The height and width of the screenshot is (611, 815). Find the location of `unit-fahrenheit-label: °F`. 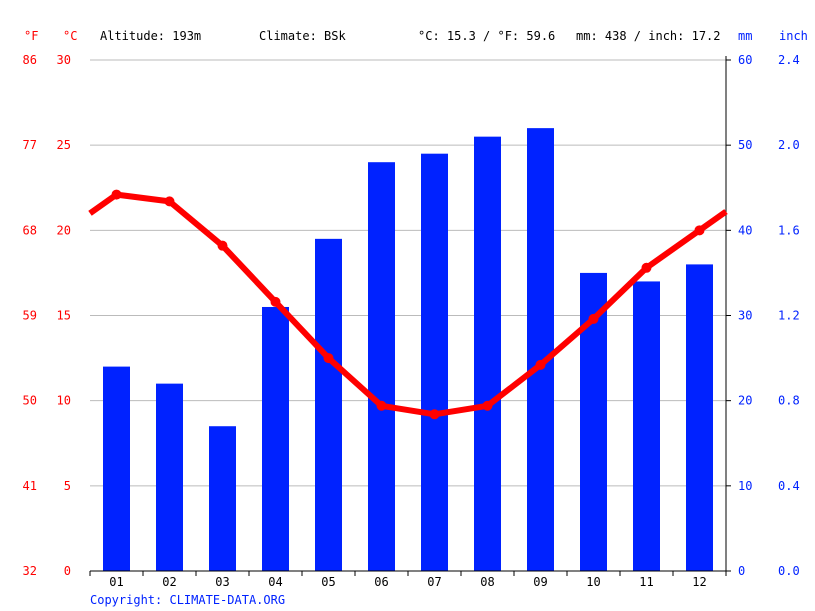

unit-fahrenheit-label: °F is located at coordinates (31, 36).